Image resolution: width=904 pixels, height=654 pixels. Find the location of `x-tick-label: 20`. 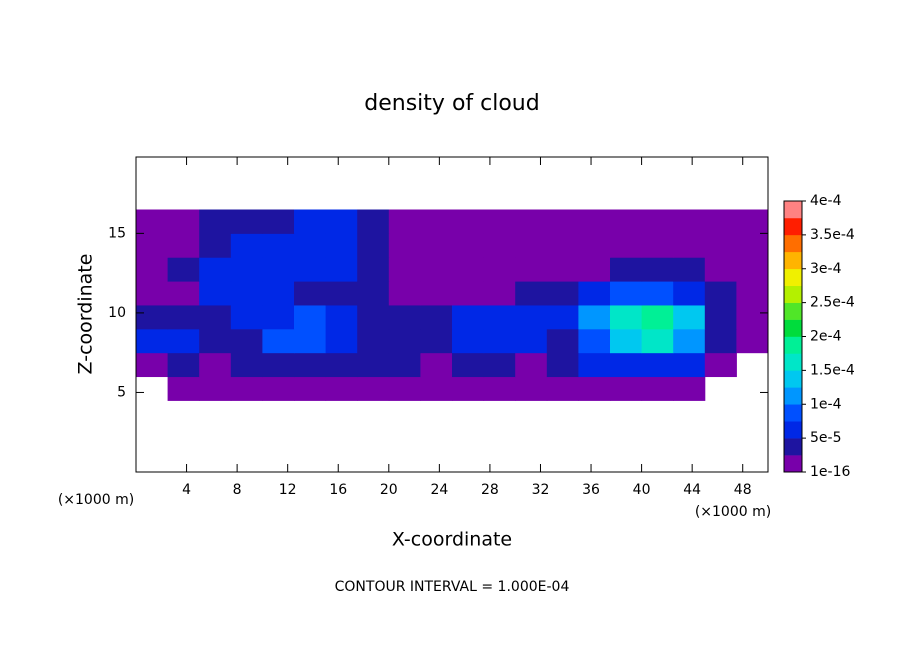

x-tick-label: 20 is located at coordinates (389, 490).